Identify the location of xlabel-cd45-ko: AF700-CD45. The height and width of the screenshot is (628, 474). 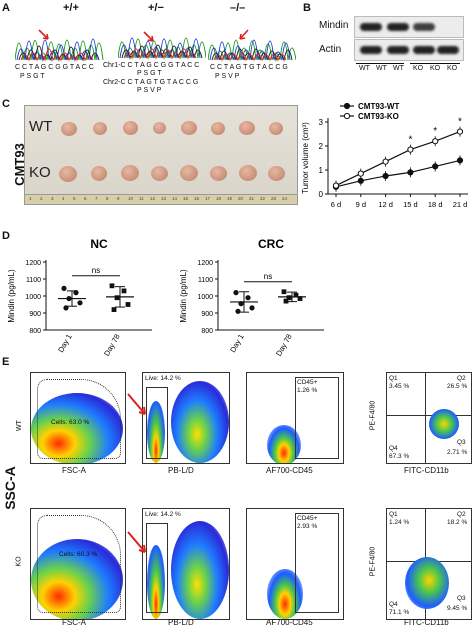
(289, 622).